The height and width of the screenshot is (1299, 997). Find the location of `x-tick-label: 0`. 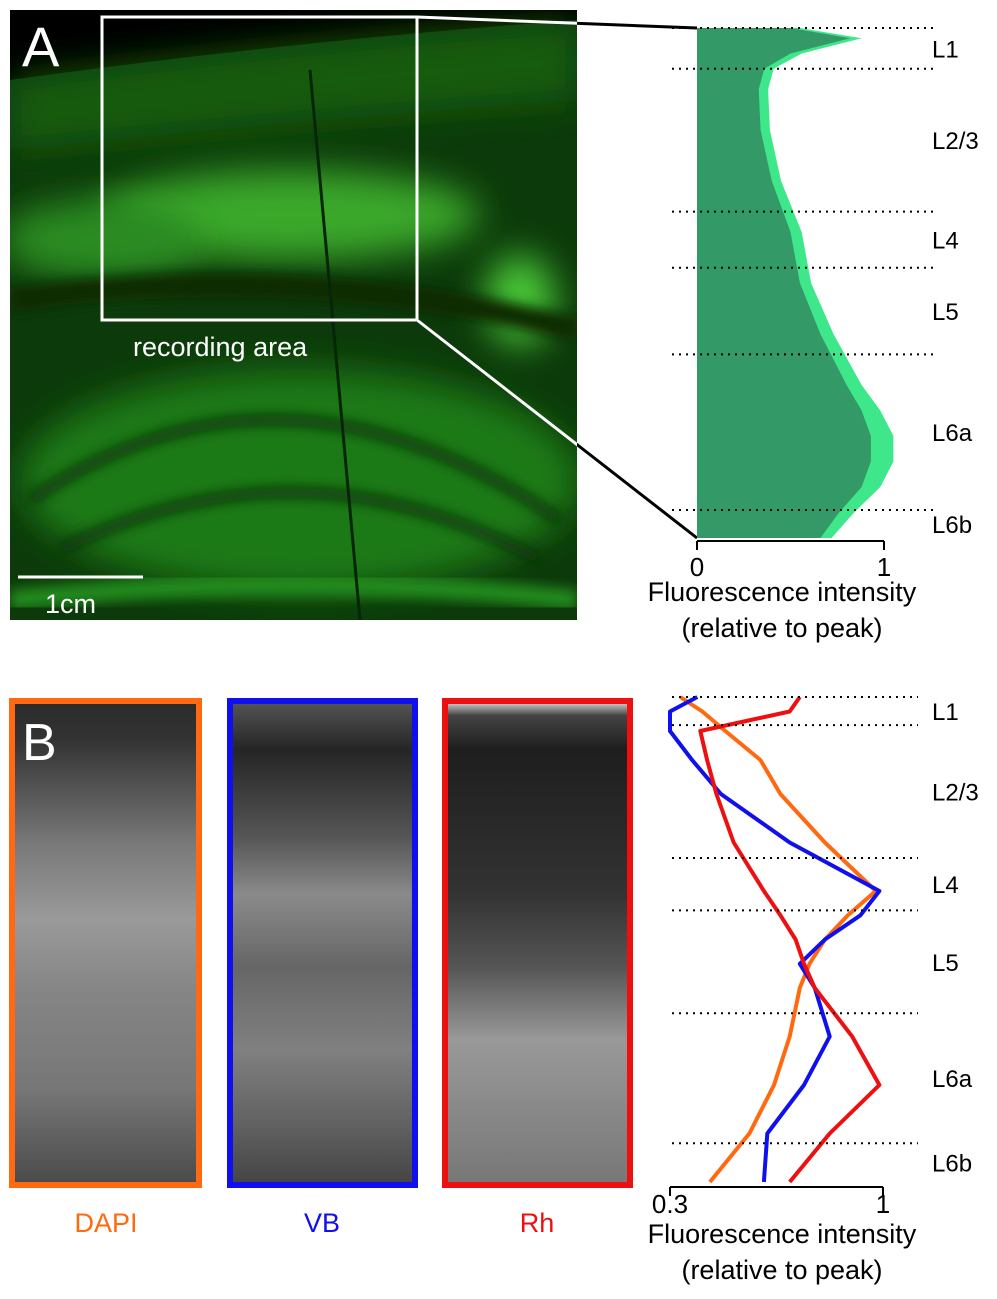

x-tick-label: 0 is located at coordinates (697, 567).